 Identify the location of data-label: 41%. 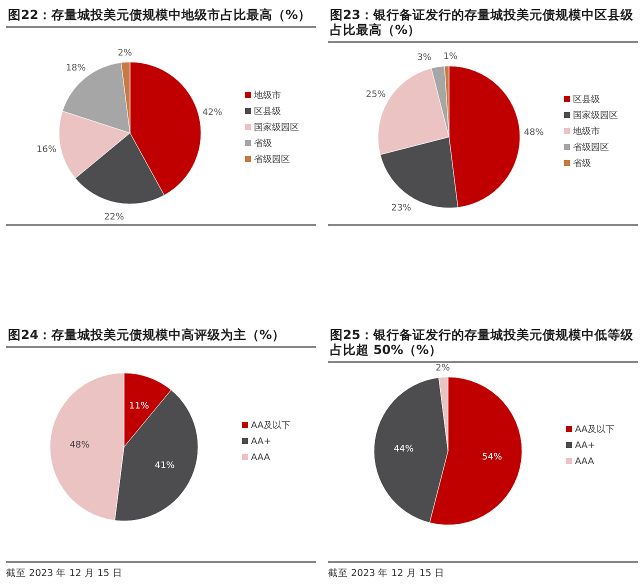
(165, 465).